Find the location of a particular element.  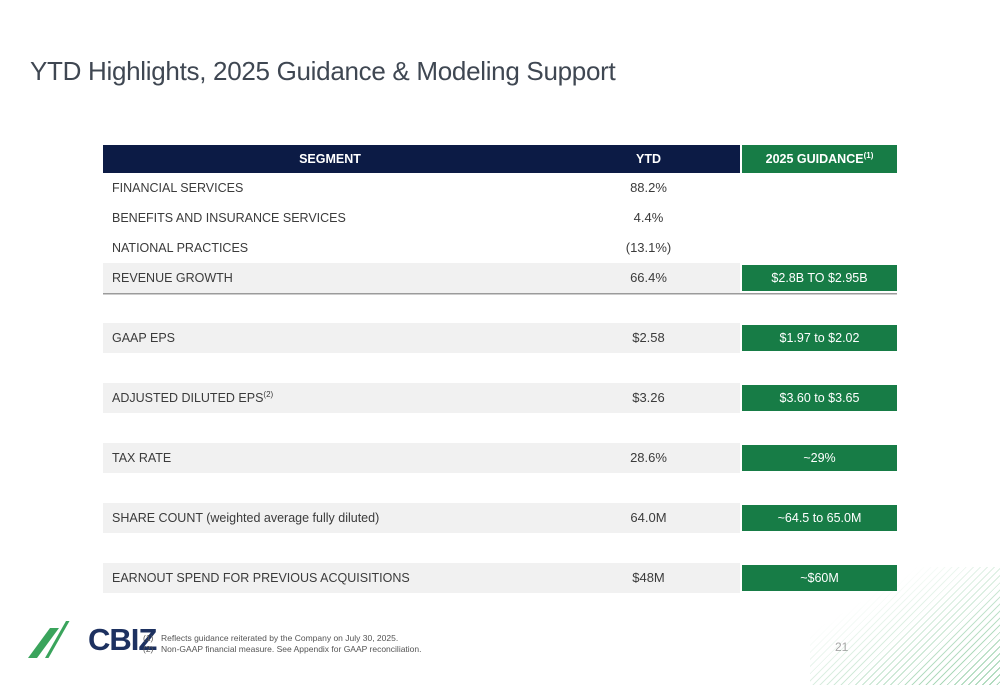

row-label-cell: GAAP EPS is located at coordinates (330, 338).